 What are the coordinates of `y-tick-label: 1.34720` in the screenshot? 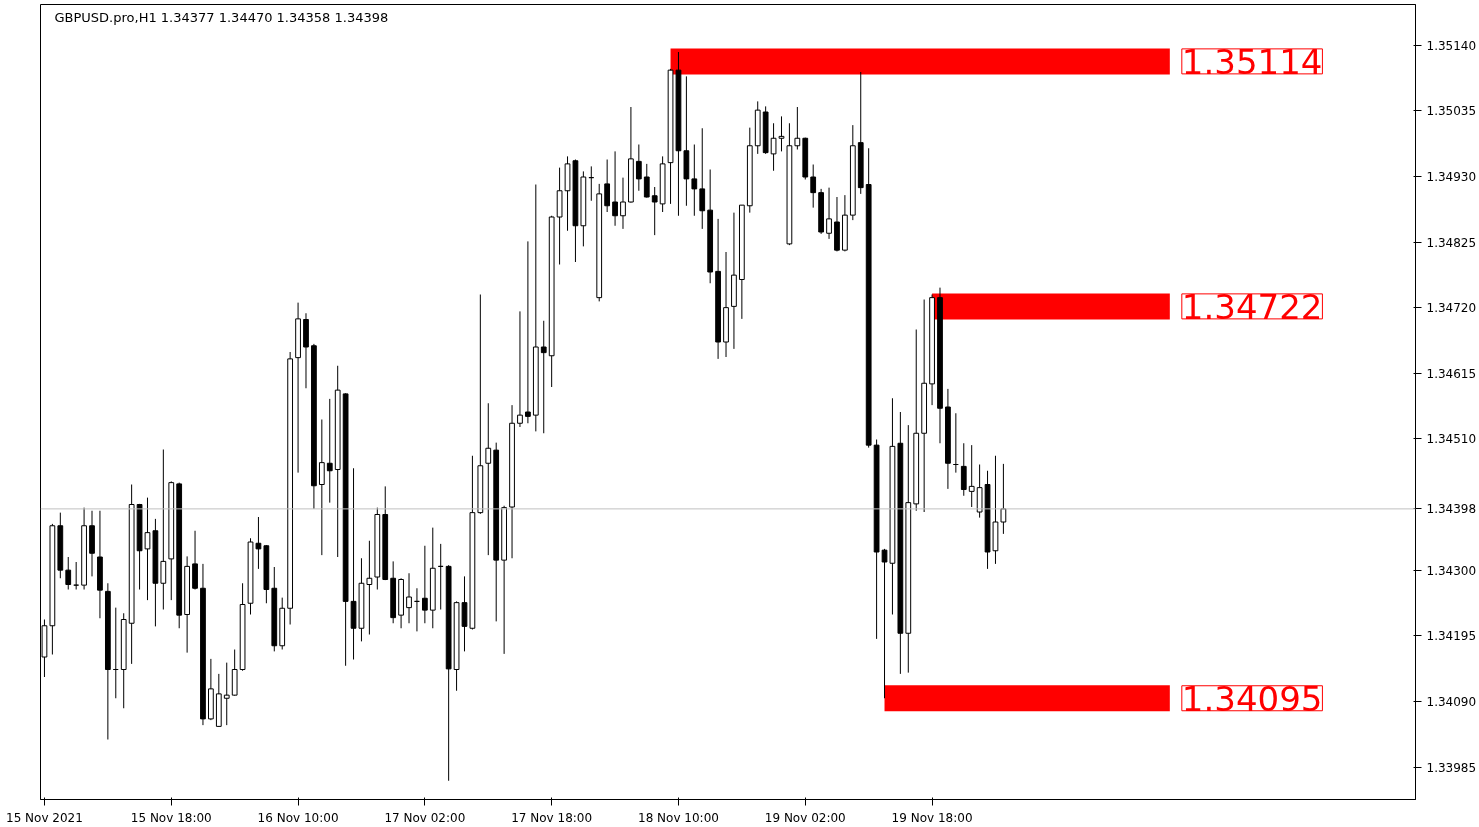 It's located at (1451, 308).